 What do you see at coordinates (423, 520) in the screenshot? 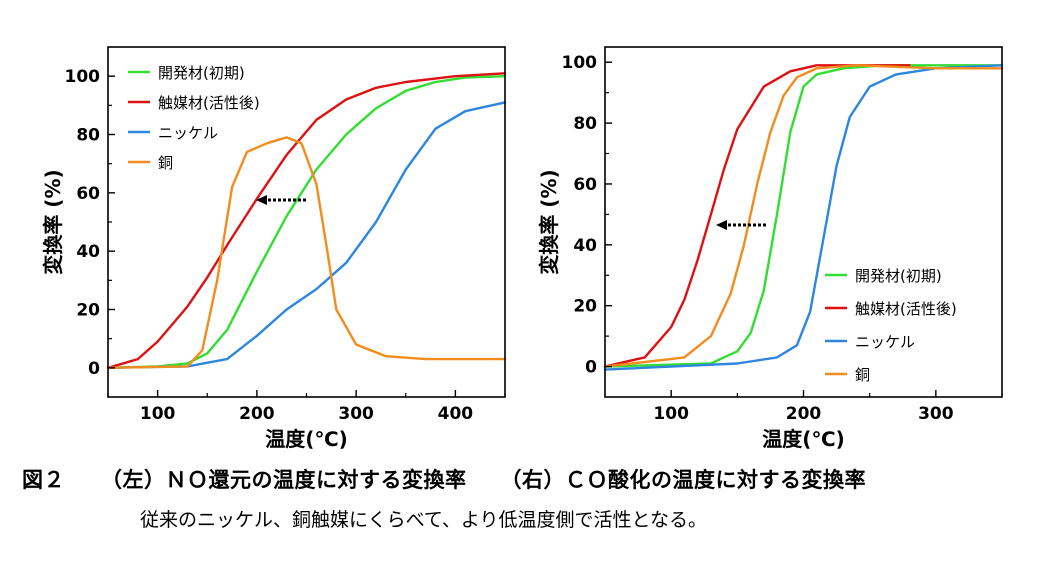
I see `caption-body: 従来のニッケル、銅触媒にくらべて、より低温度側で活性となる。` at bounding box center [423, 520].